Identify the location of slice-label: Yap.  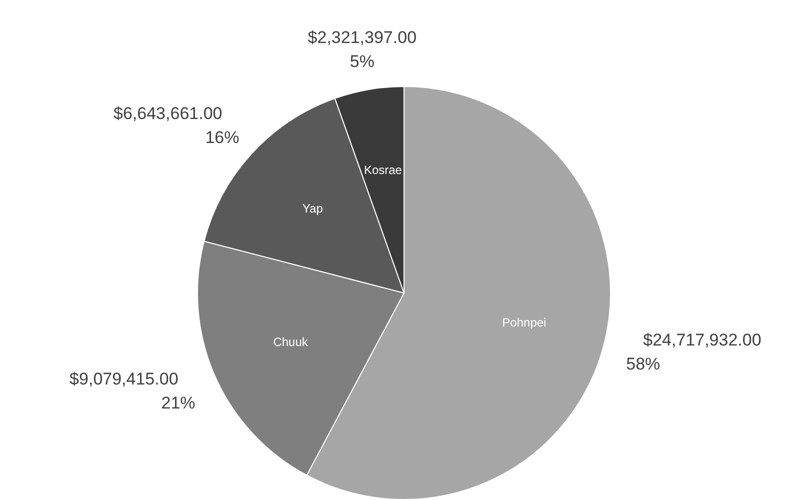
(313, 209).